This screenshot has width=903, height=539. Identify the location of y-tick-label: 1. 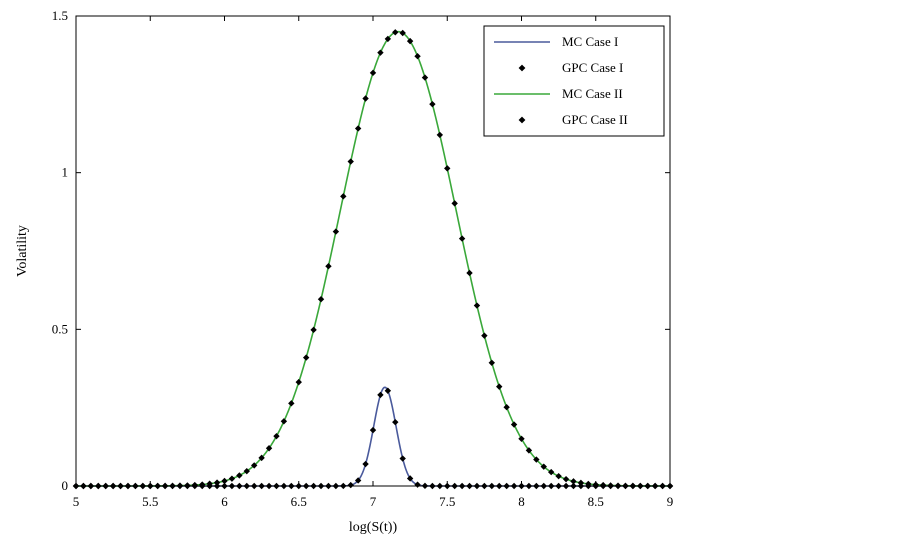
(65, 172).